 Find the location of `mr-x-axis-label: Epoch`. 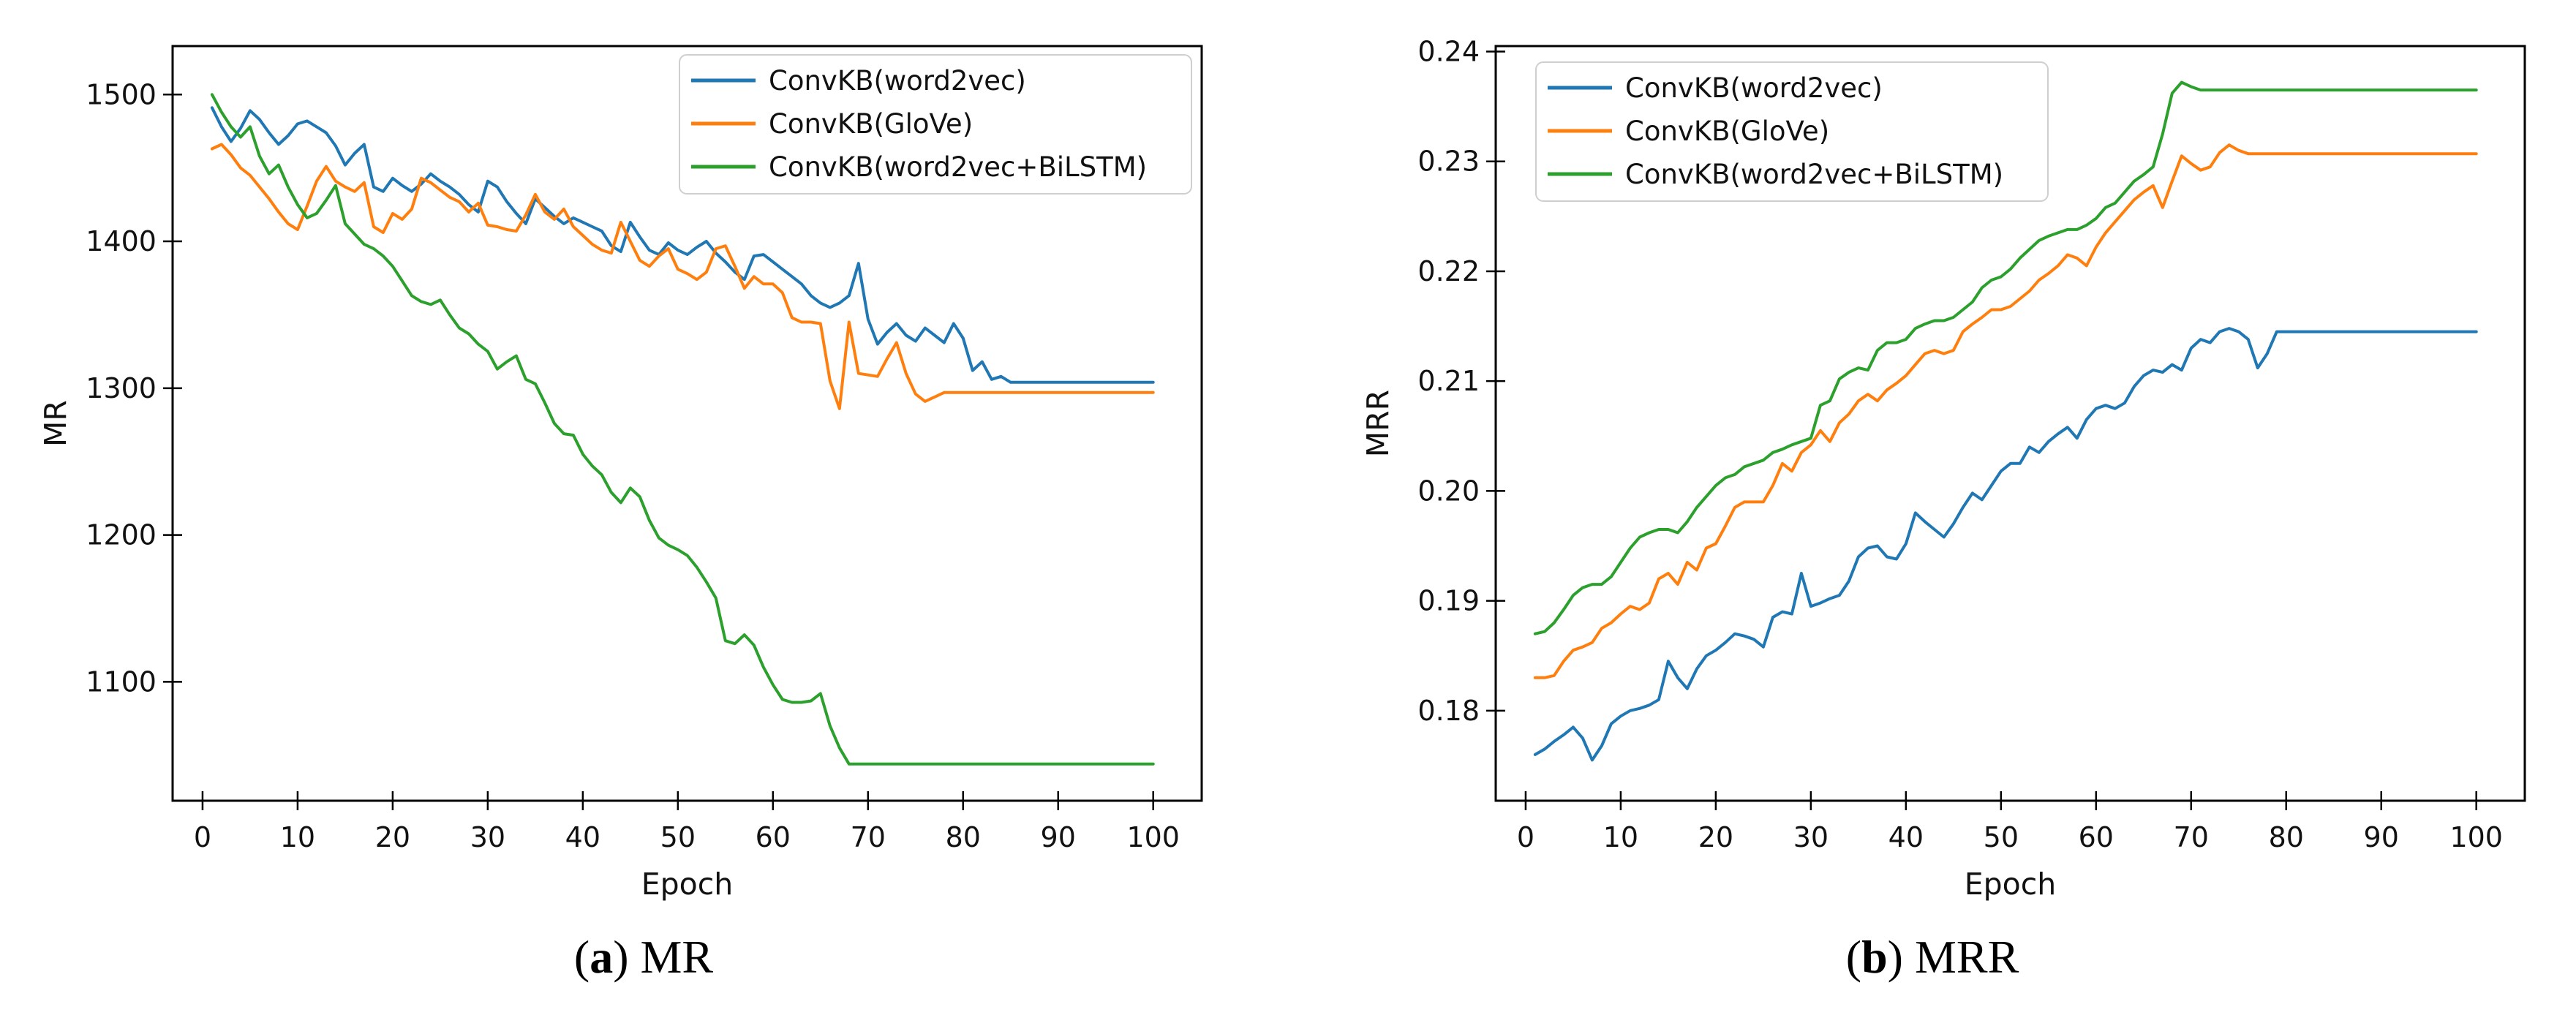

mr-x-axis-label: Epoch is located at coordinates (687, 884).